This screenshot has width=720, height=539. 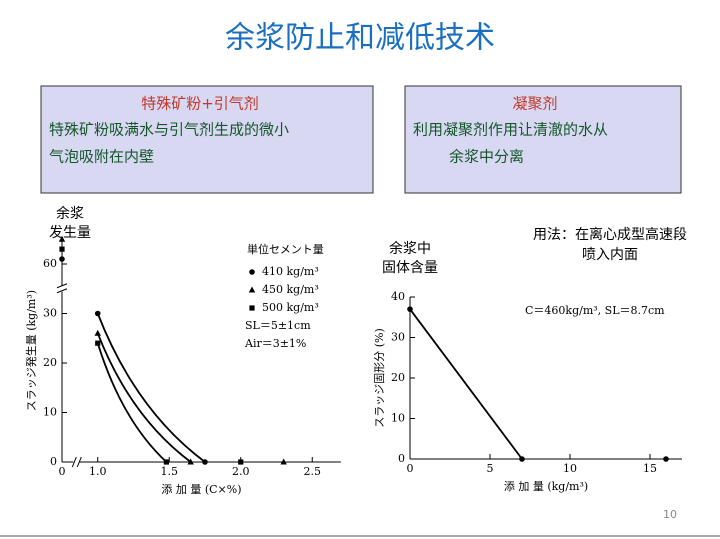 I want to click on y-axis-label: スラッジ固形分 (%), so click(x=379, y=378).